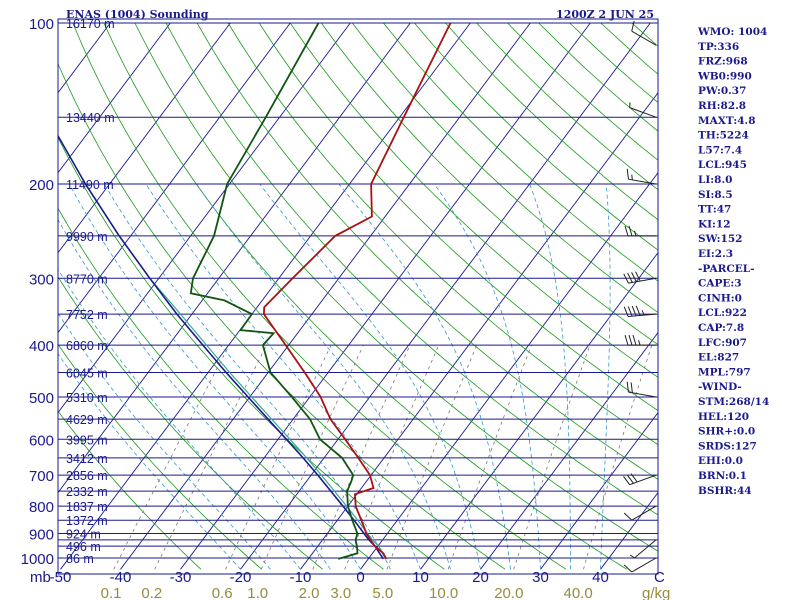 The image size is (800, 600). What do you see at coordinates (722, 343) in the screenshot?
I see `index-readout: LFC:907` at bounding box center [722, 343].